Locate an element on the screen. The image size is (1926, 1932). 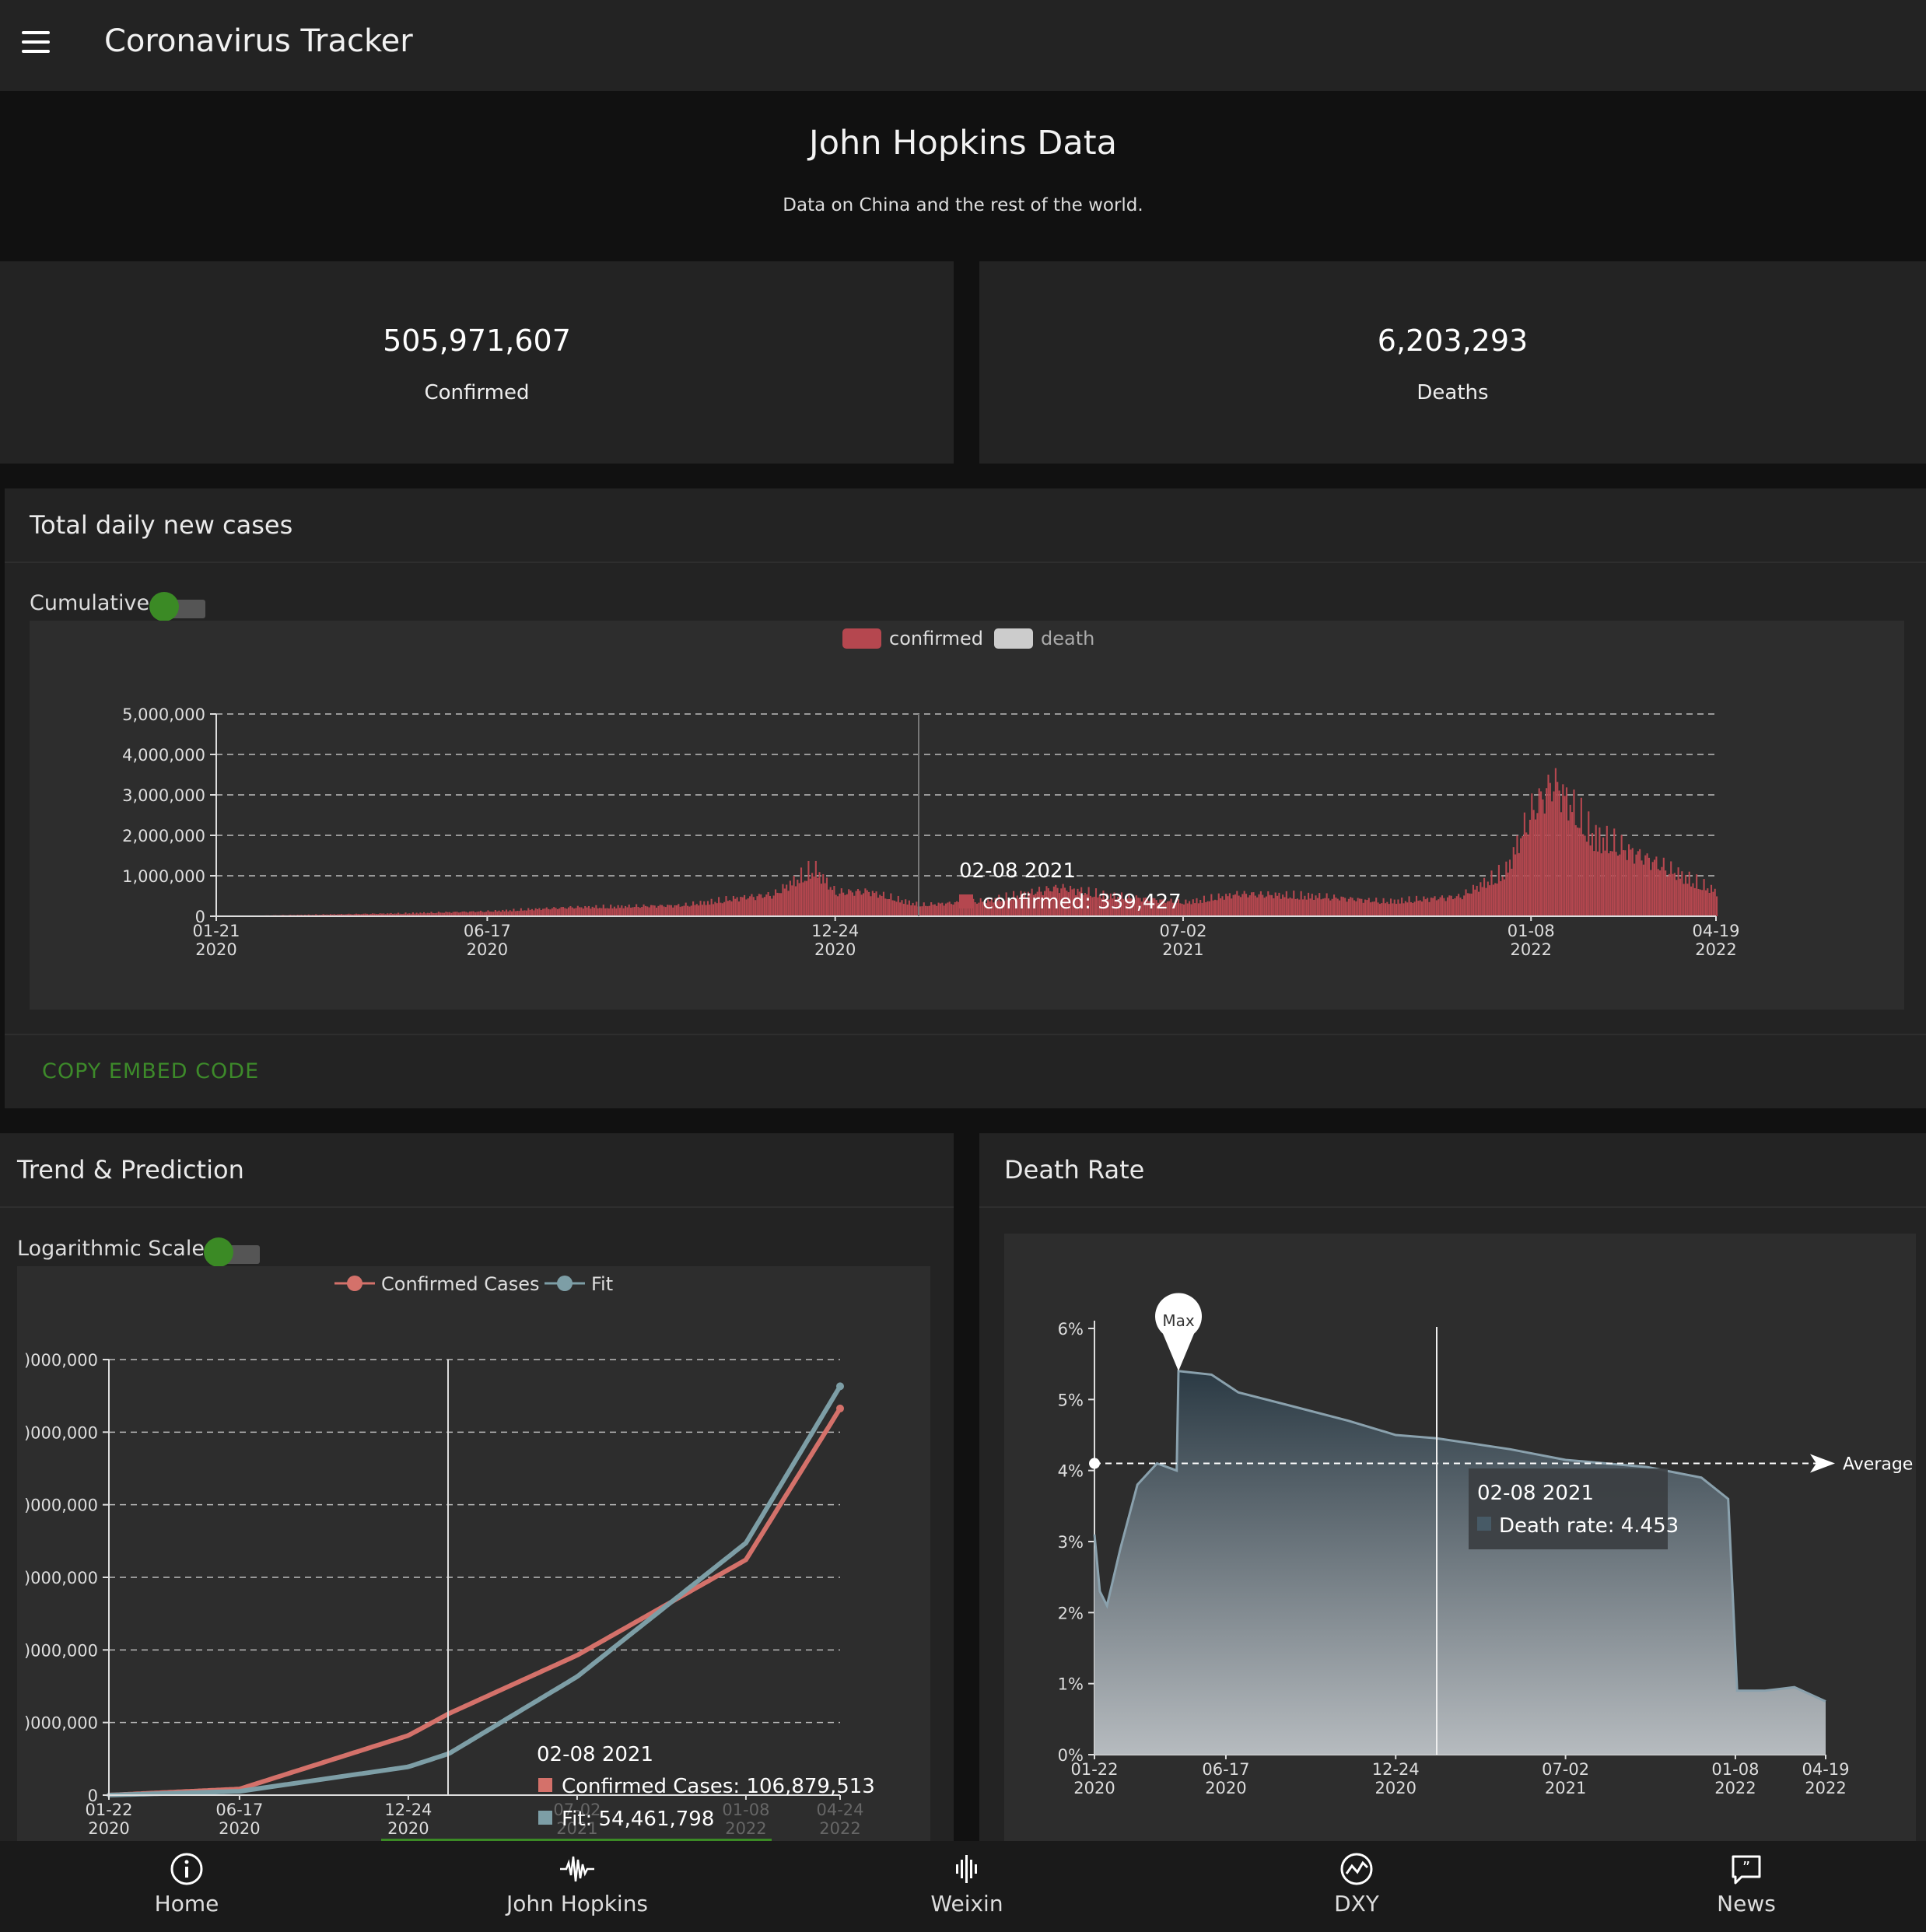
nav-john-hopkins: John Hopkins is located at coordinates (577, 1886).